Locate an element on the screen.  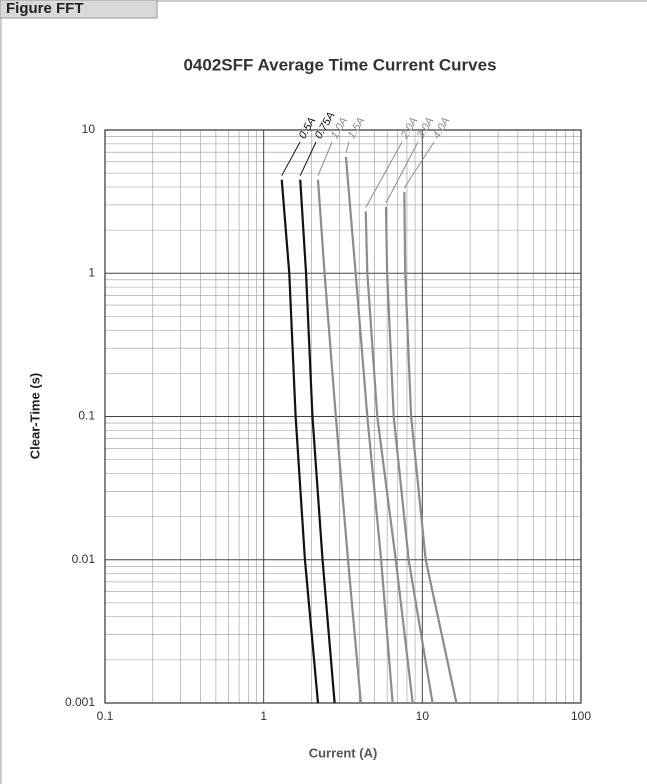
series-label: 2.0A is located at coordinates (409, 128).